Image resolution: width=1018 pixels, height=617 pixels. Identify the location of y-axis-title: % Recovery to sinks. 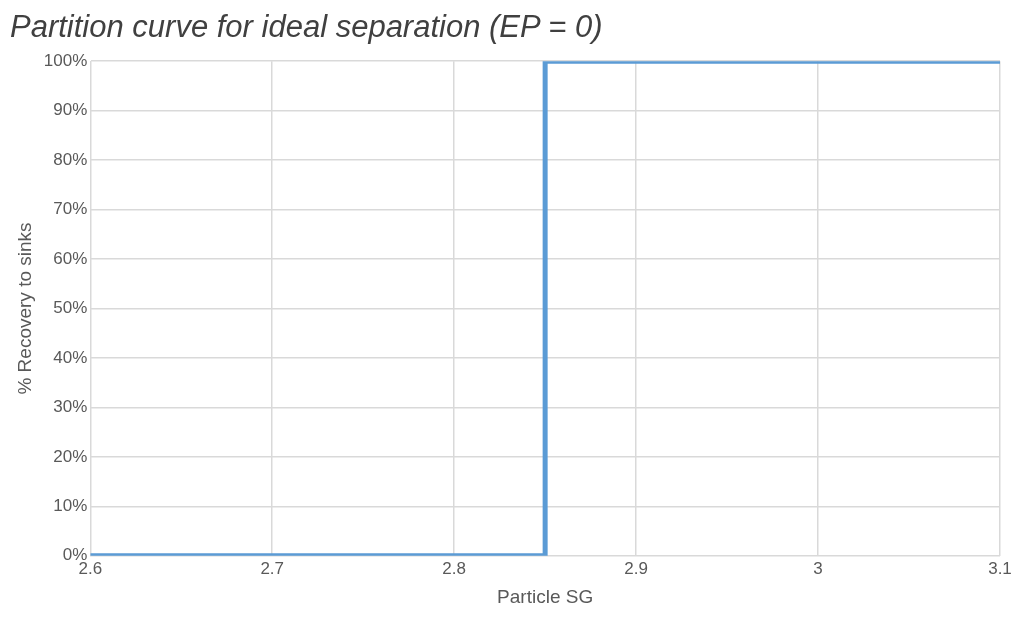
(24, 308).